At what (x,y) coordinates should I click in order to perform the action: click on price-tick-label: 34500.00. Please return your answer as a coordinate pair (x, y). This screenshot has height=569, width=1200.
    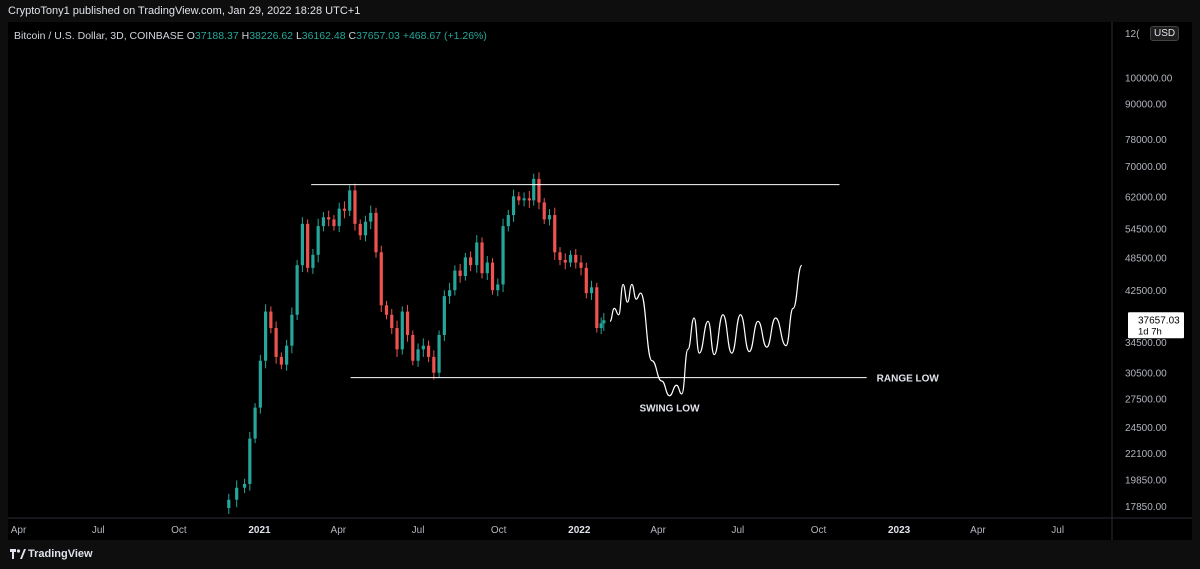
    Looking at the image, I should click on (1146, 343).